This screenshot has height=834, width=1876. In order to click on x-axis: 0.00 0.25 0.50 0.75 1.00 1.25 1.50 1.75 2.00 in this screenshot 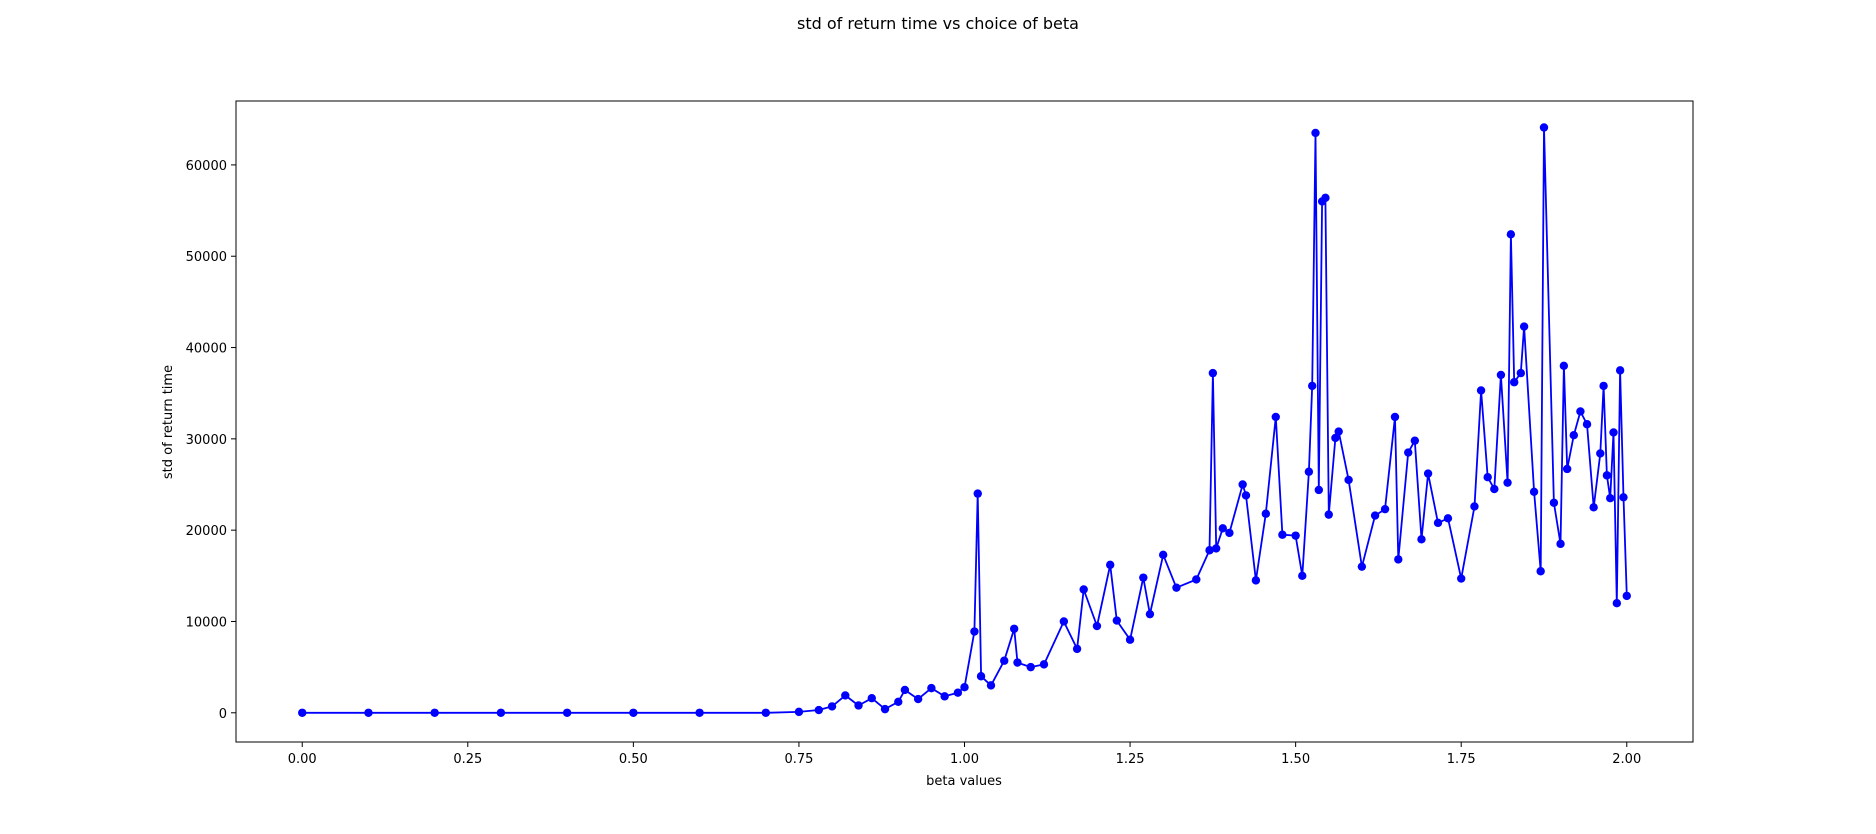, I will do `click(964, 754)`.